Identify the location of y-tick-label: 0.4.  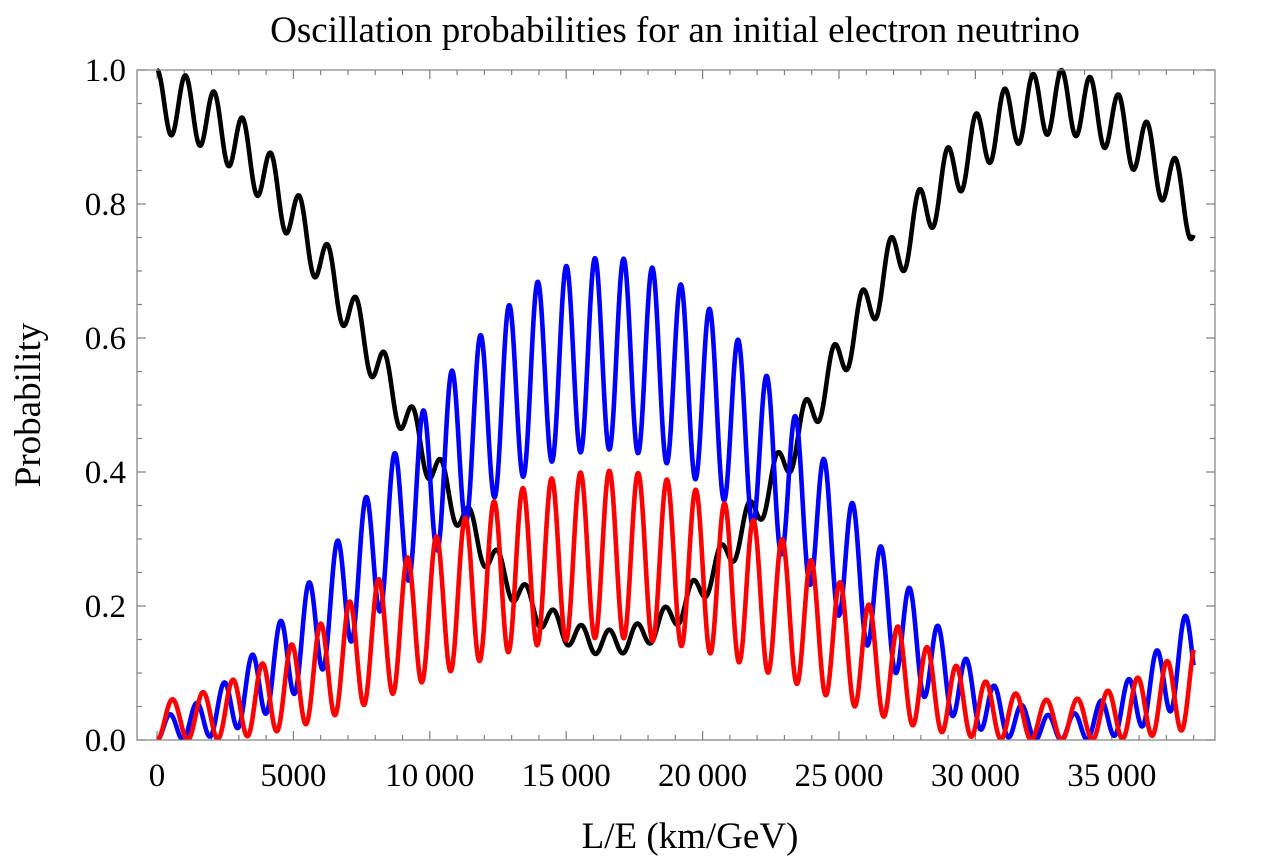
(105, 473).